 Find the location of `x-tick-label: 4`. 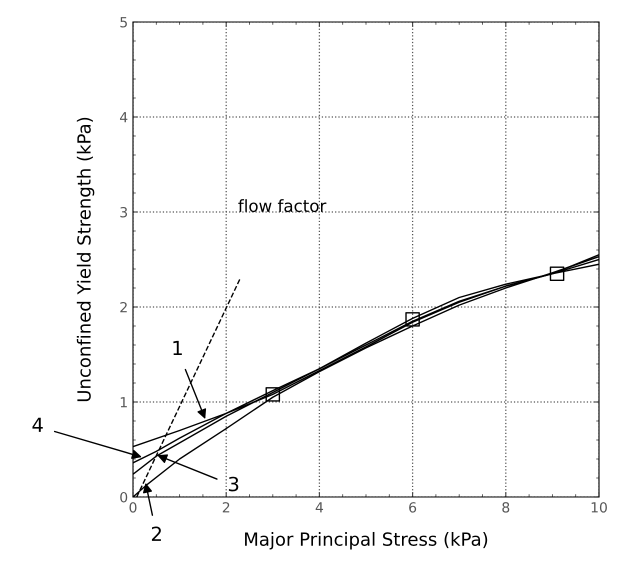

x-tick-label: 4 is located at coordinates (320, 507).